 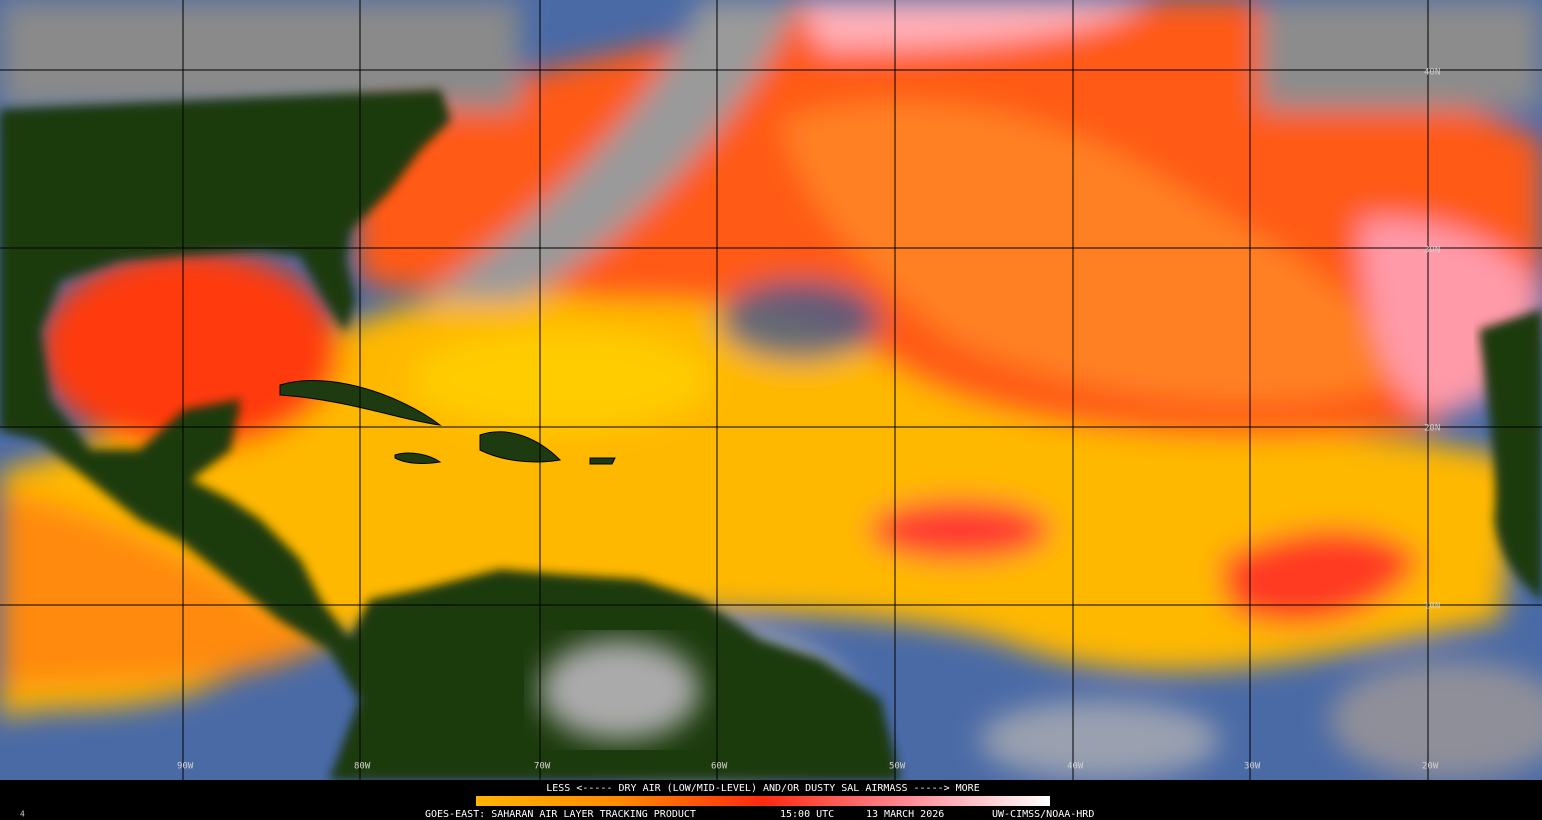 What do you see at coordinates (1432, 73) in the screenshot?
I see `latitude-label: 40N` at bounding box center [1432, 73].